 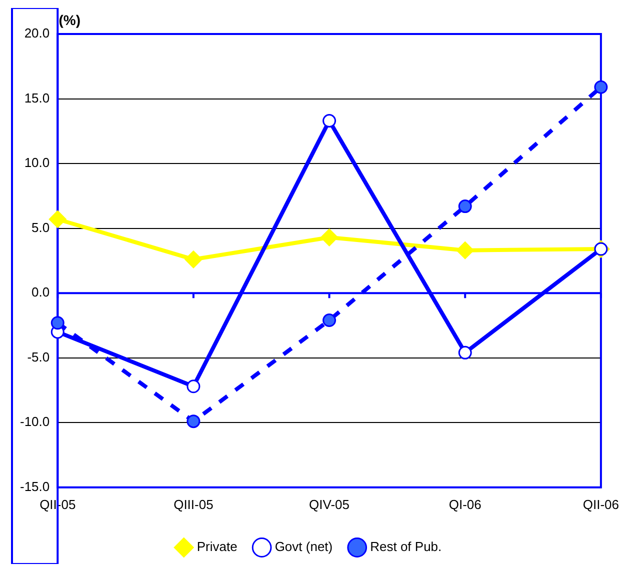 What do you see at coordinates (194, 504) in the screenshot?
I see `x-tick-label: QIII-05` at bounding box center [194, 504].